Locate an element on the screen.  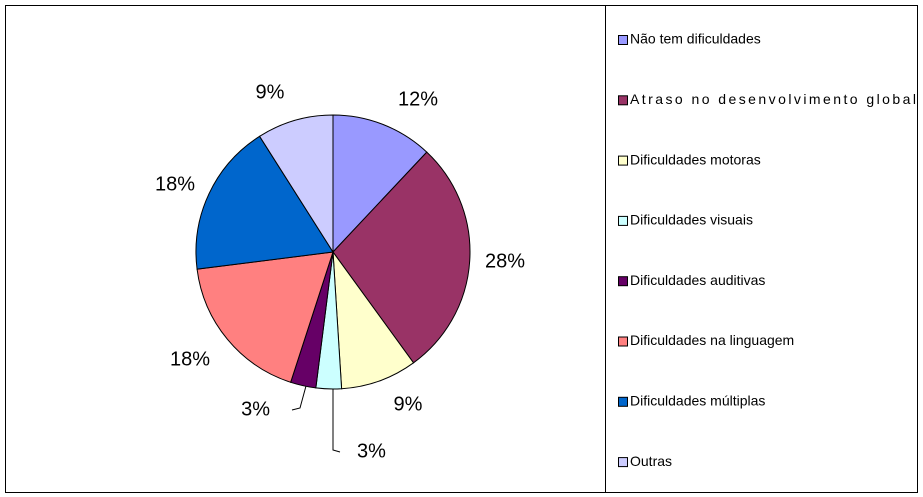
data-label: 12% is located at coordinates (418, 99).